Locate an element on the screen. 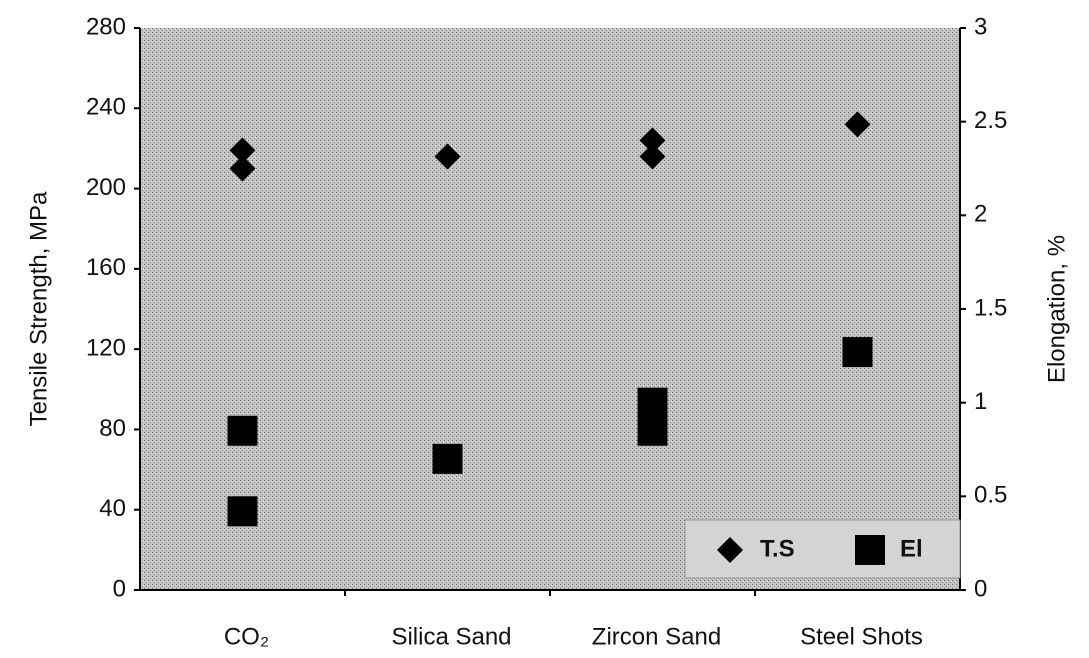 The image size is (1089, 658). y-tick-label: 200 is located at coordinates (106, 187).